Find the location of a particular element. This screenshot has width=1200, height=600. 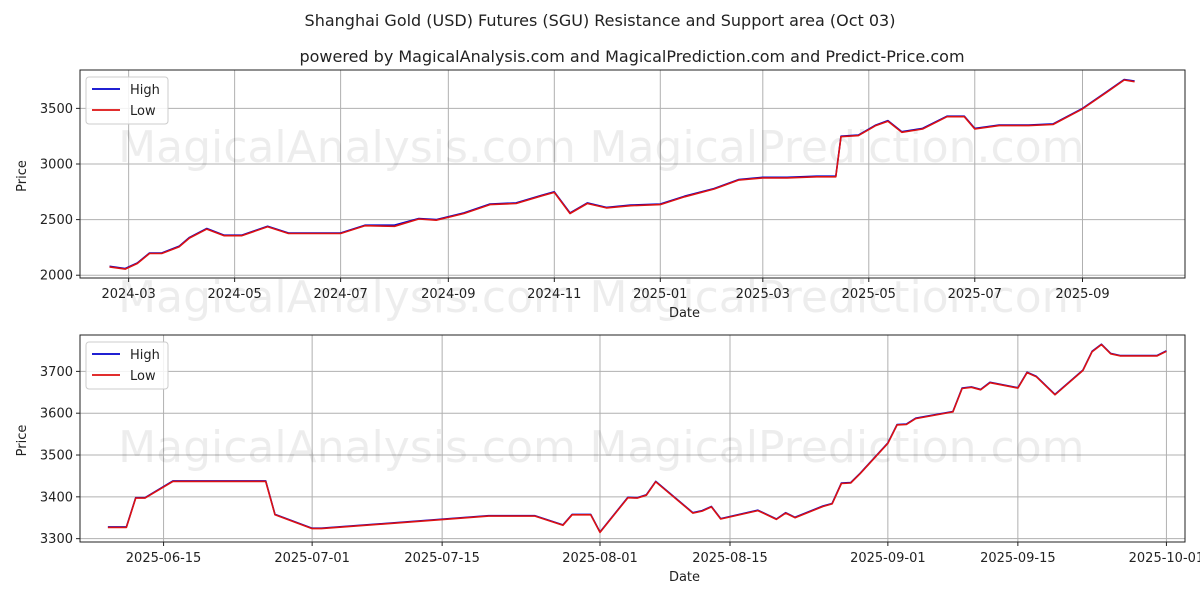

y-tick-label: 3400 is located at coordinates (56, 497).